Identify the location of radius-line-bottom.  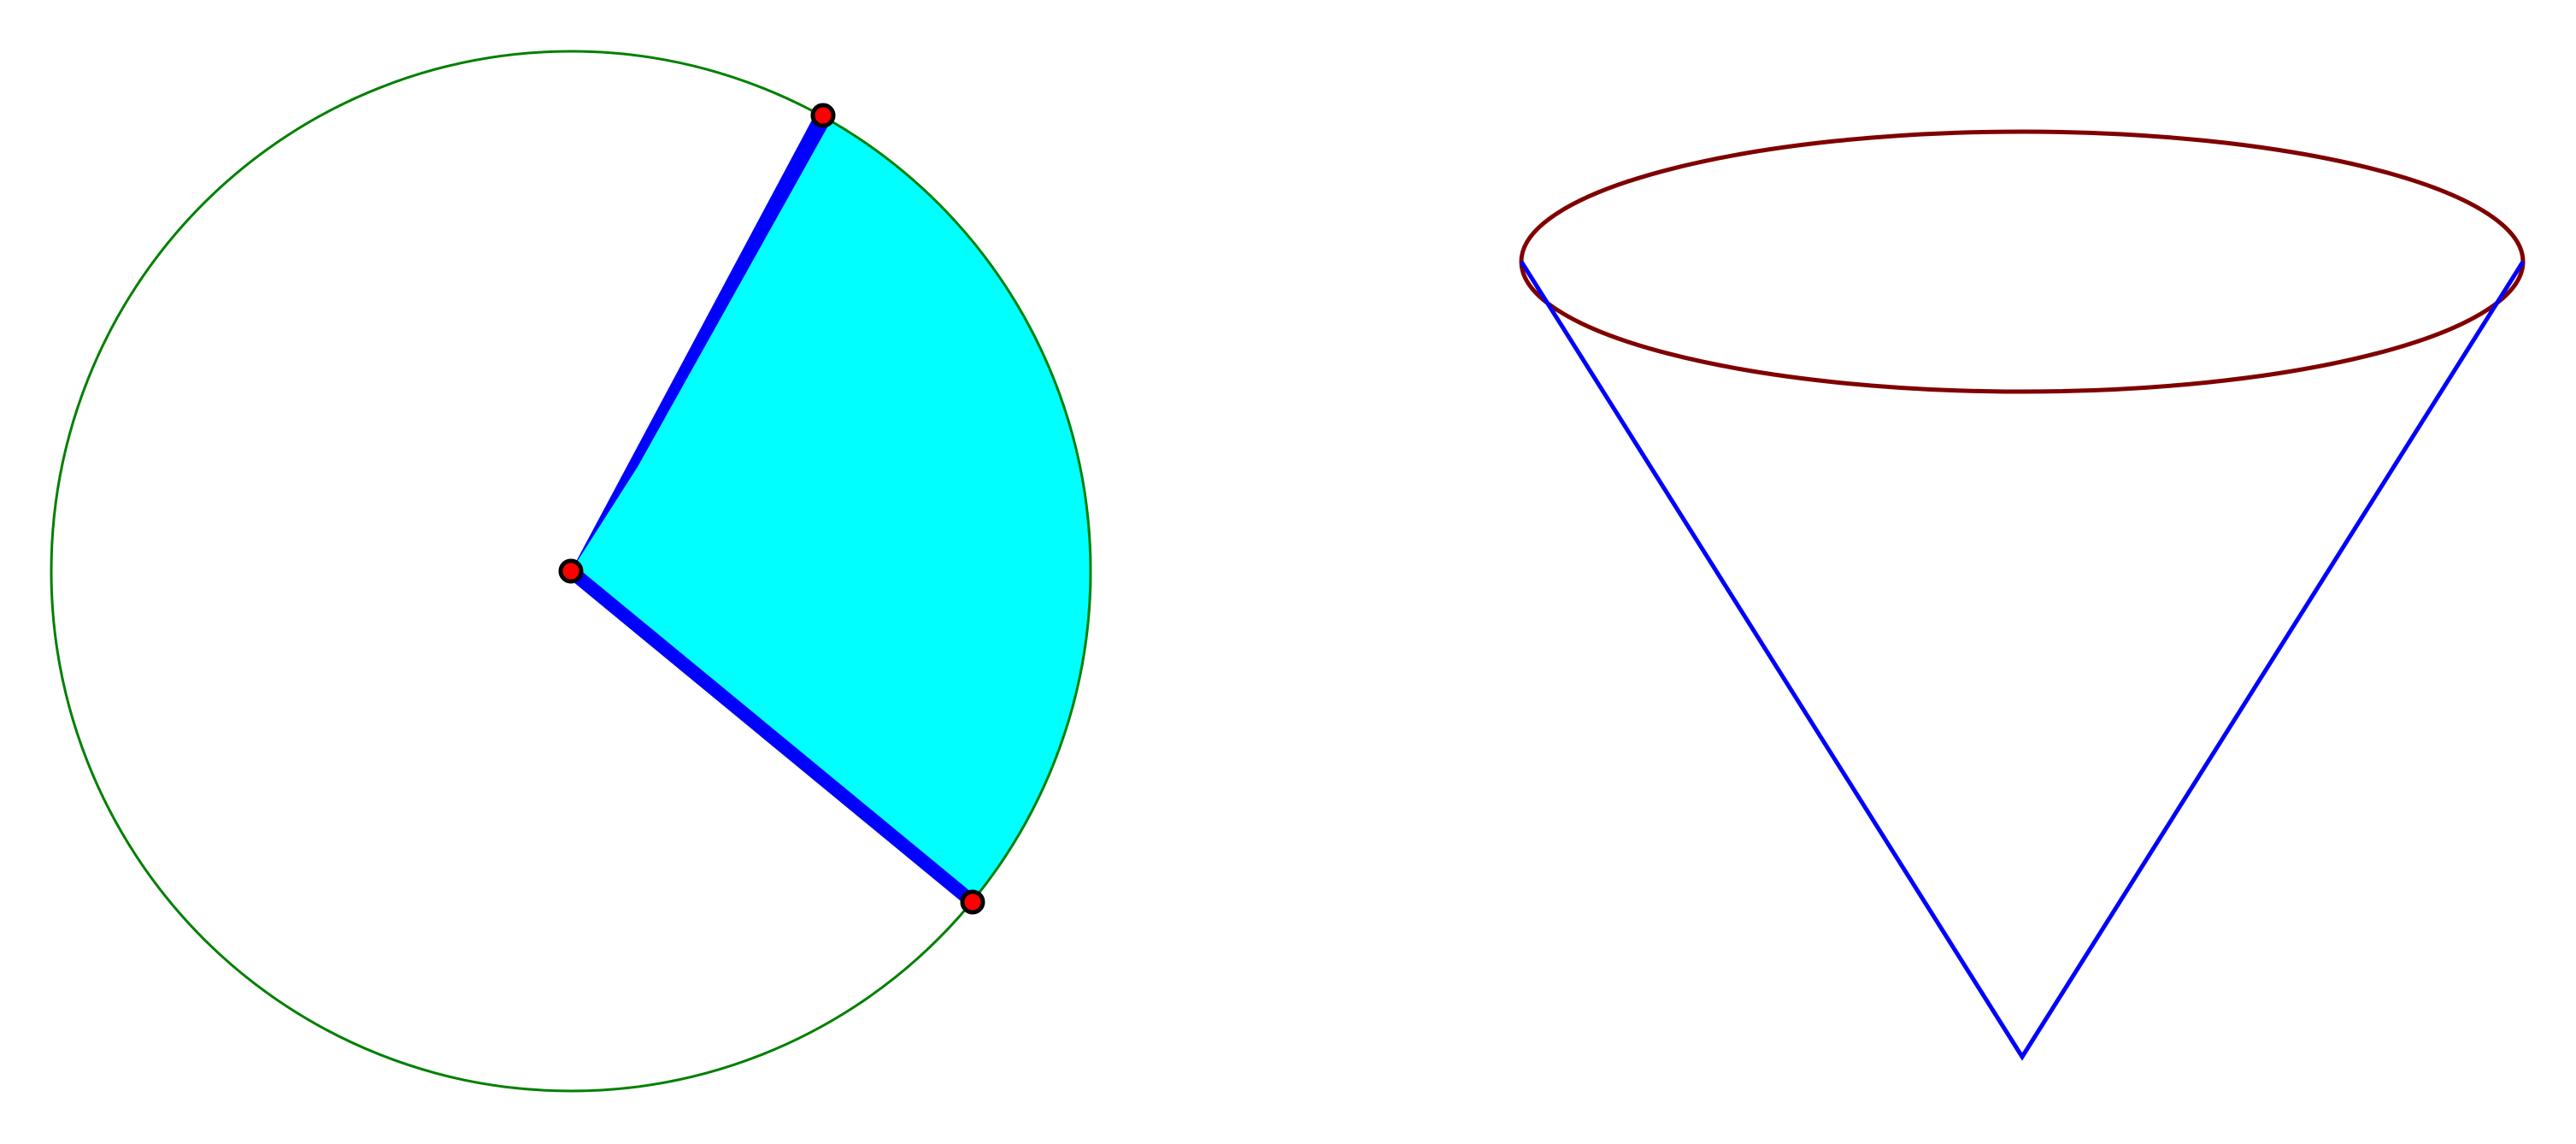
(772, 736).